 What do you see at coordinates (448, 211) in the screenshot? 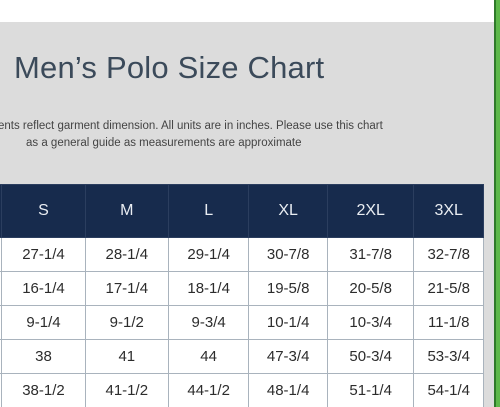
I see `header-size-3xl: 3XL` at bounding box center [448, 211].